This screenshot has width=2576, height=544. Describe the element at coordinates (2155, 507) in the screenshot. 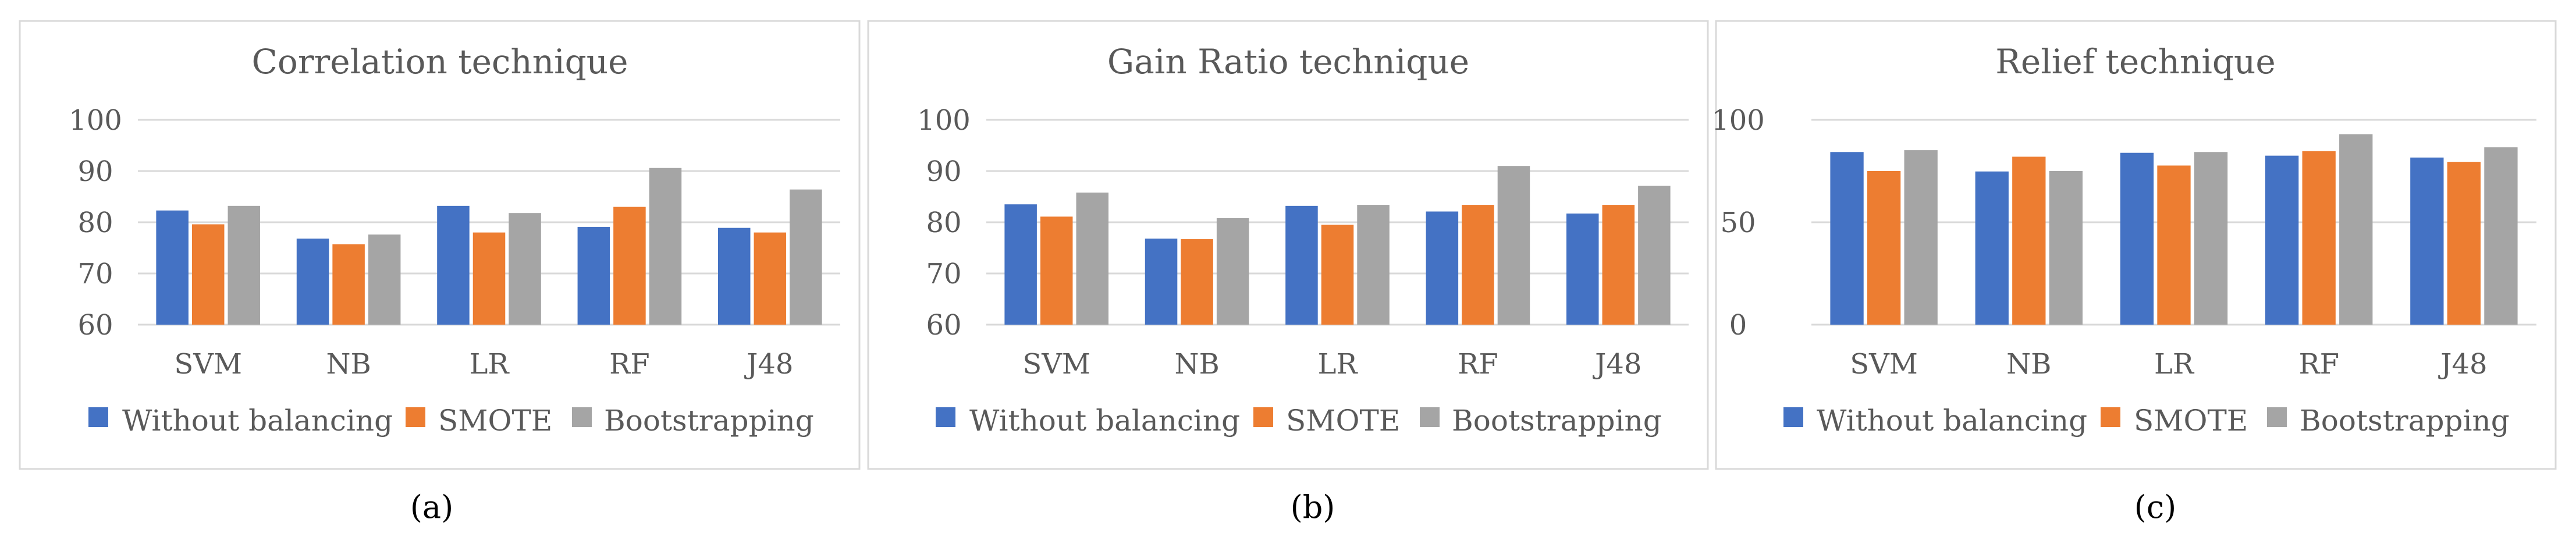

I see `panel-caption: (c)` at that location.